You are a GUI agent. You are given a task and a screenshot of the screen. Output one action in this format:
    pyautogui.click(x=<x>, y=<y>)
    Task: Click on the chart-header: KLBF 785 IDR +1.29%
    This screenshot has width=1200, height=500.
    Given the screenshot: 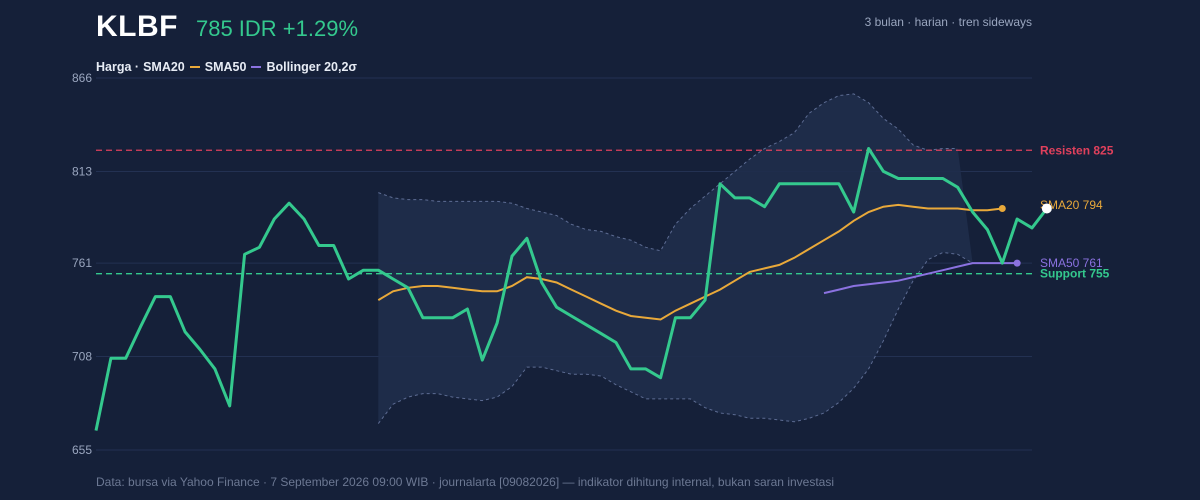 What is the action you would take?
    pyautogui.click(x=227, y=27)
    